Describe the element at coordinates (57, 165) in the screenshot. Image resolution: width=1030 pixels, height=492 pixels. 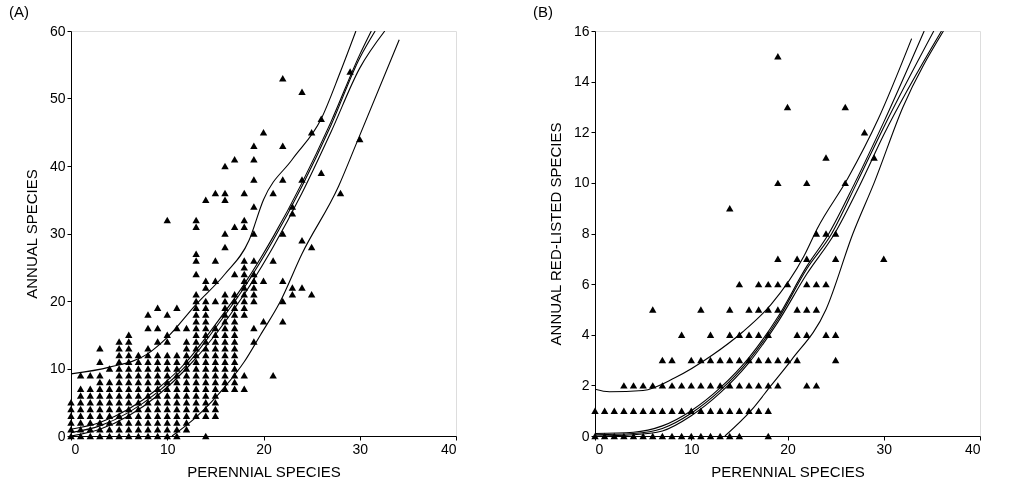
I see `y-tick-label: 40` at that location.